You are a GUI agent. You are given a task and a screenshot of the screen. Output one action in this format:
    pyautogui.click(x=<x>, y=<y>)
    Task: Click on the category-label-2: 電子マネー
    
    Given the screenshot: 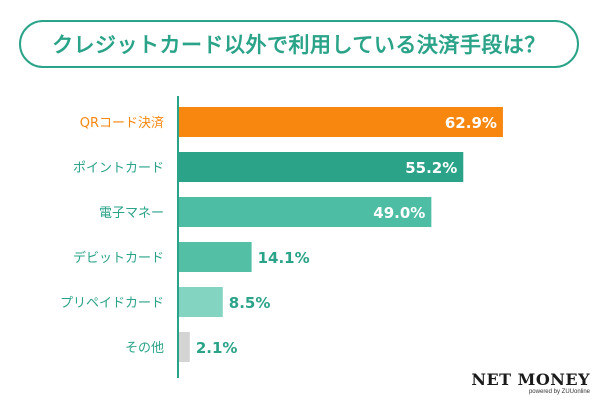 What is the action you would take?
    pyautogui.click(x=131, y=213)
    